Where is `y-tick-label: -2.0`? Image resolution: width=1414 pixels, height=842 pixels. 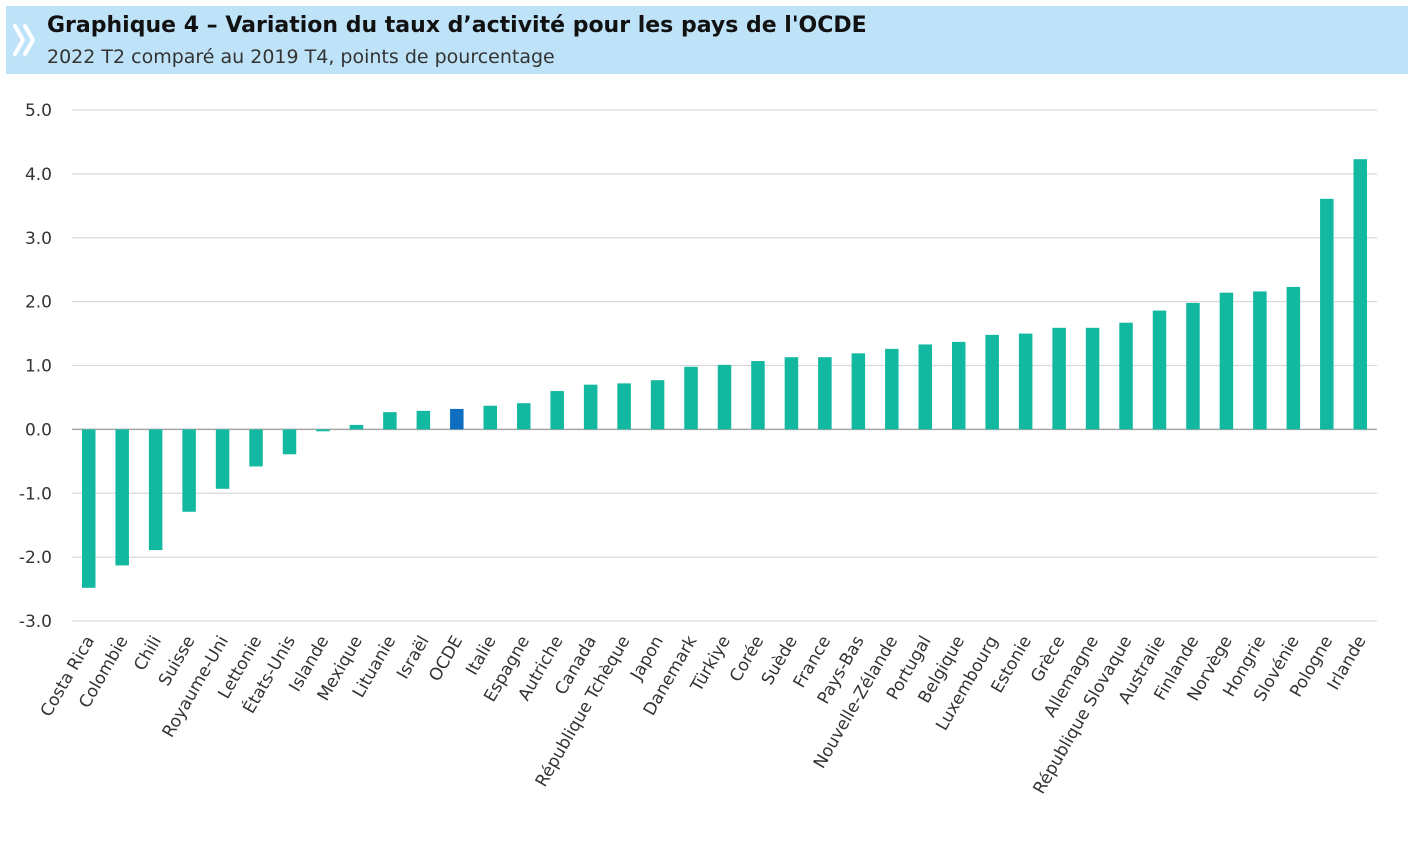 y-tick-label: -2.0 is located at coordinates (35, 558).